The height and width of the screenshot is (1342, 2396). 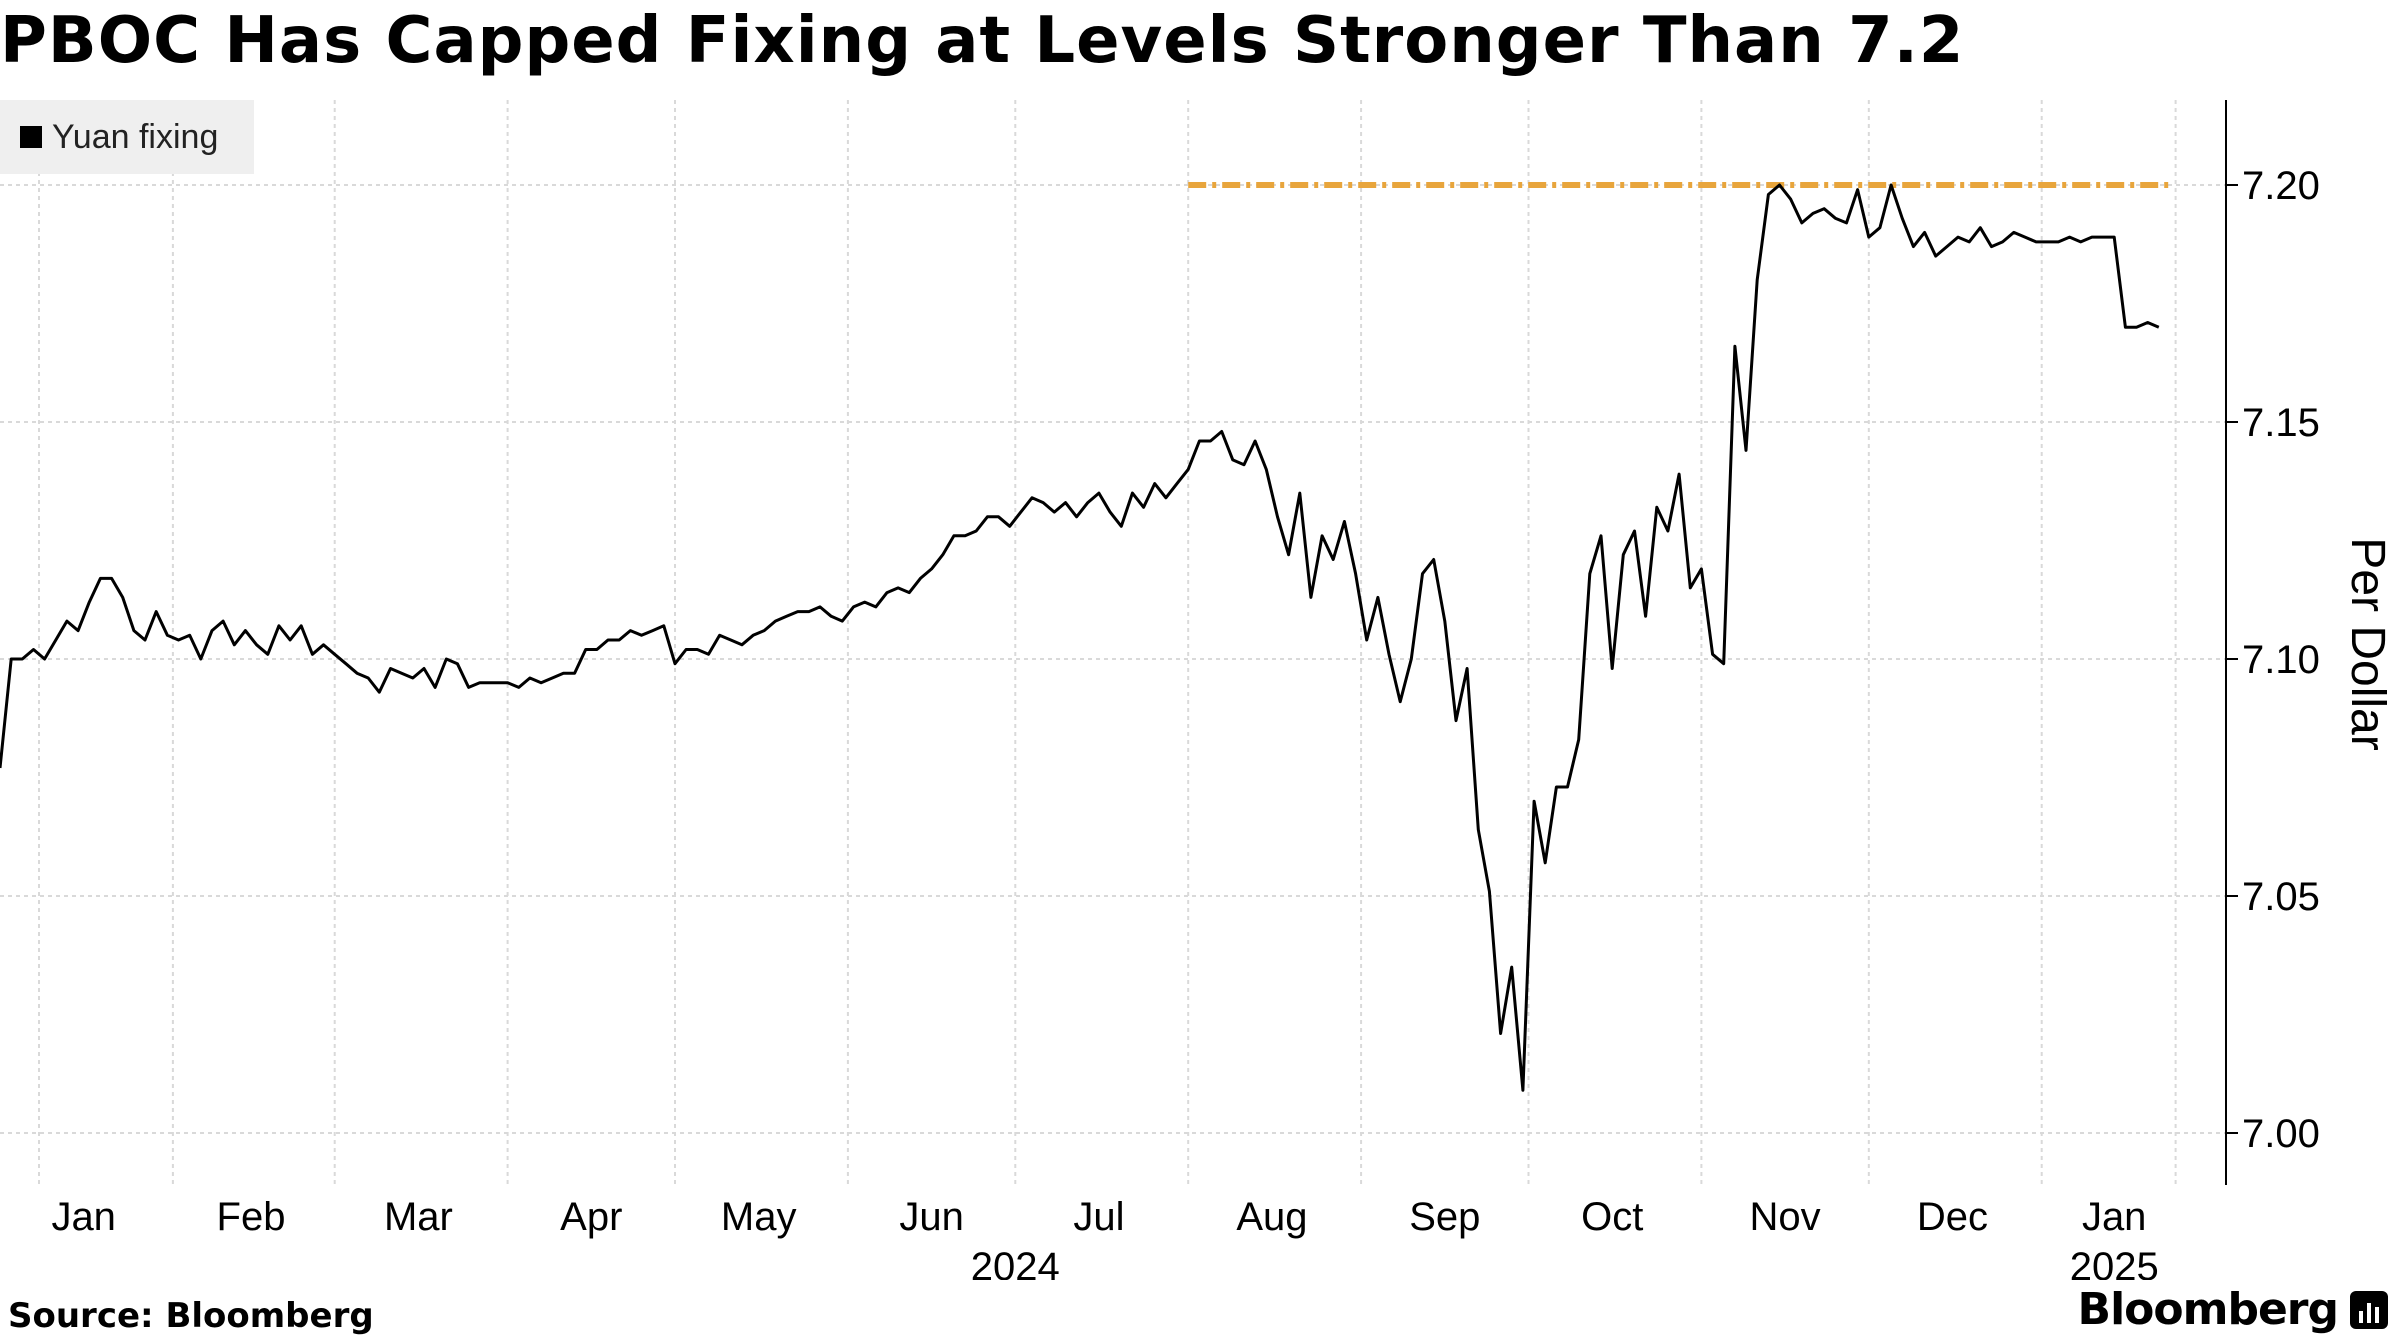 I want to click on brand-name: Bloomberg, so click(x=2208, y=1309).